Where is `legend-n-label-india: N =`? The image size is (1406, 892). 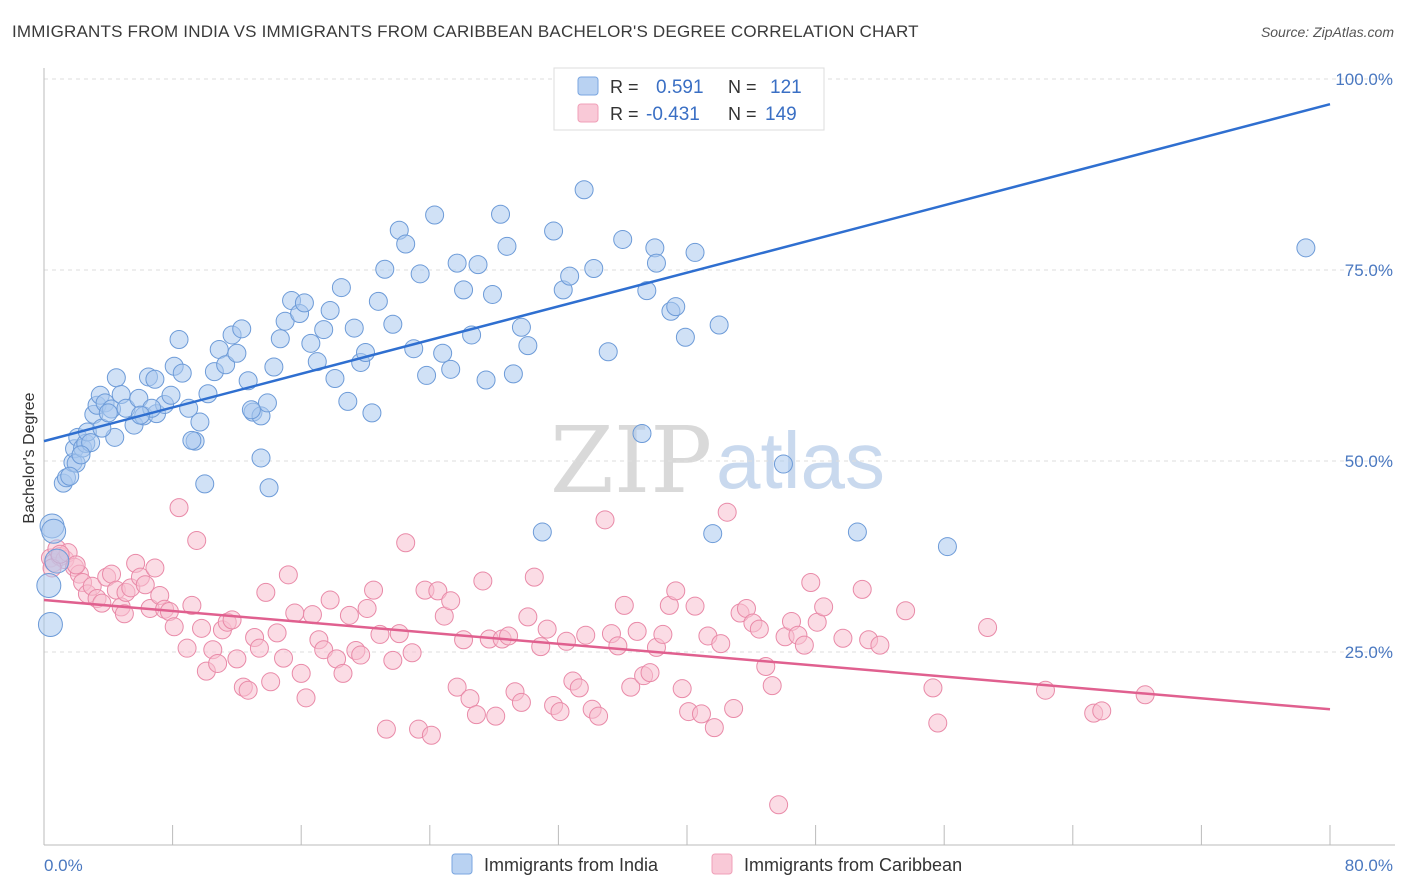 legend-n-label-india: N = is located at coordinates (742, 87).